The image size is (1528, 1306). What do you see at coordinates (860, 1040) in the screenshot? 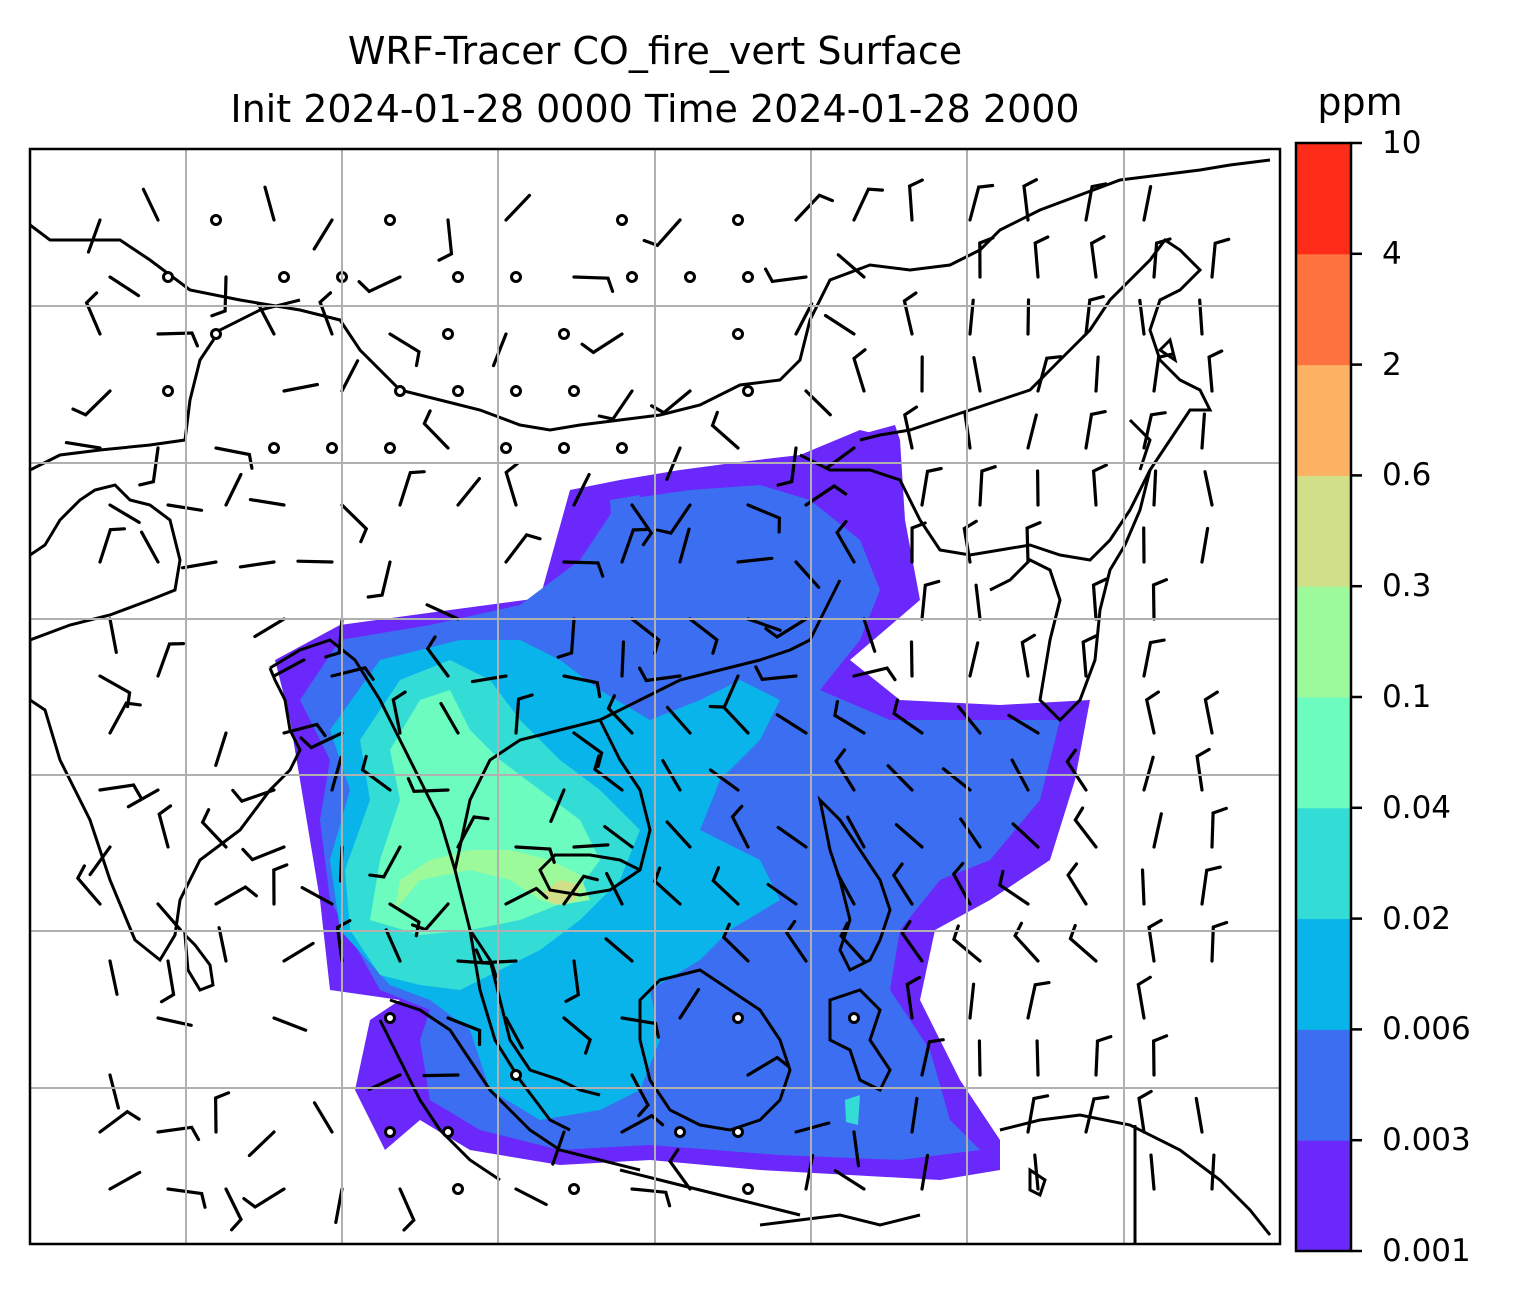
I see `coastline-sulawesi` at bounding box center [860, 1040].